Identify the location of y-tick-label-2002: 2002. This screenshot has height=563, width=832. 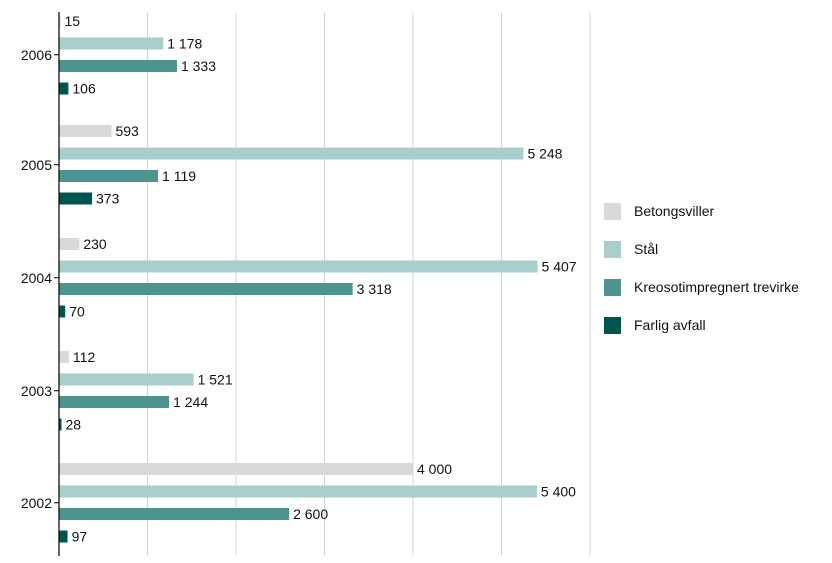
(36, 503).